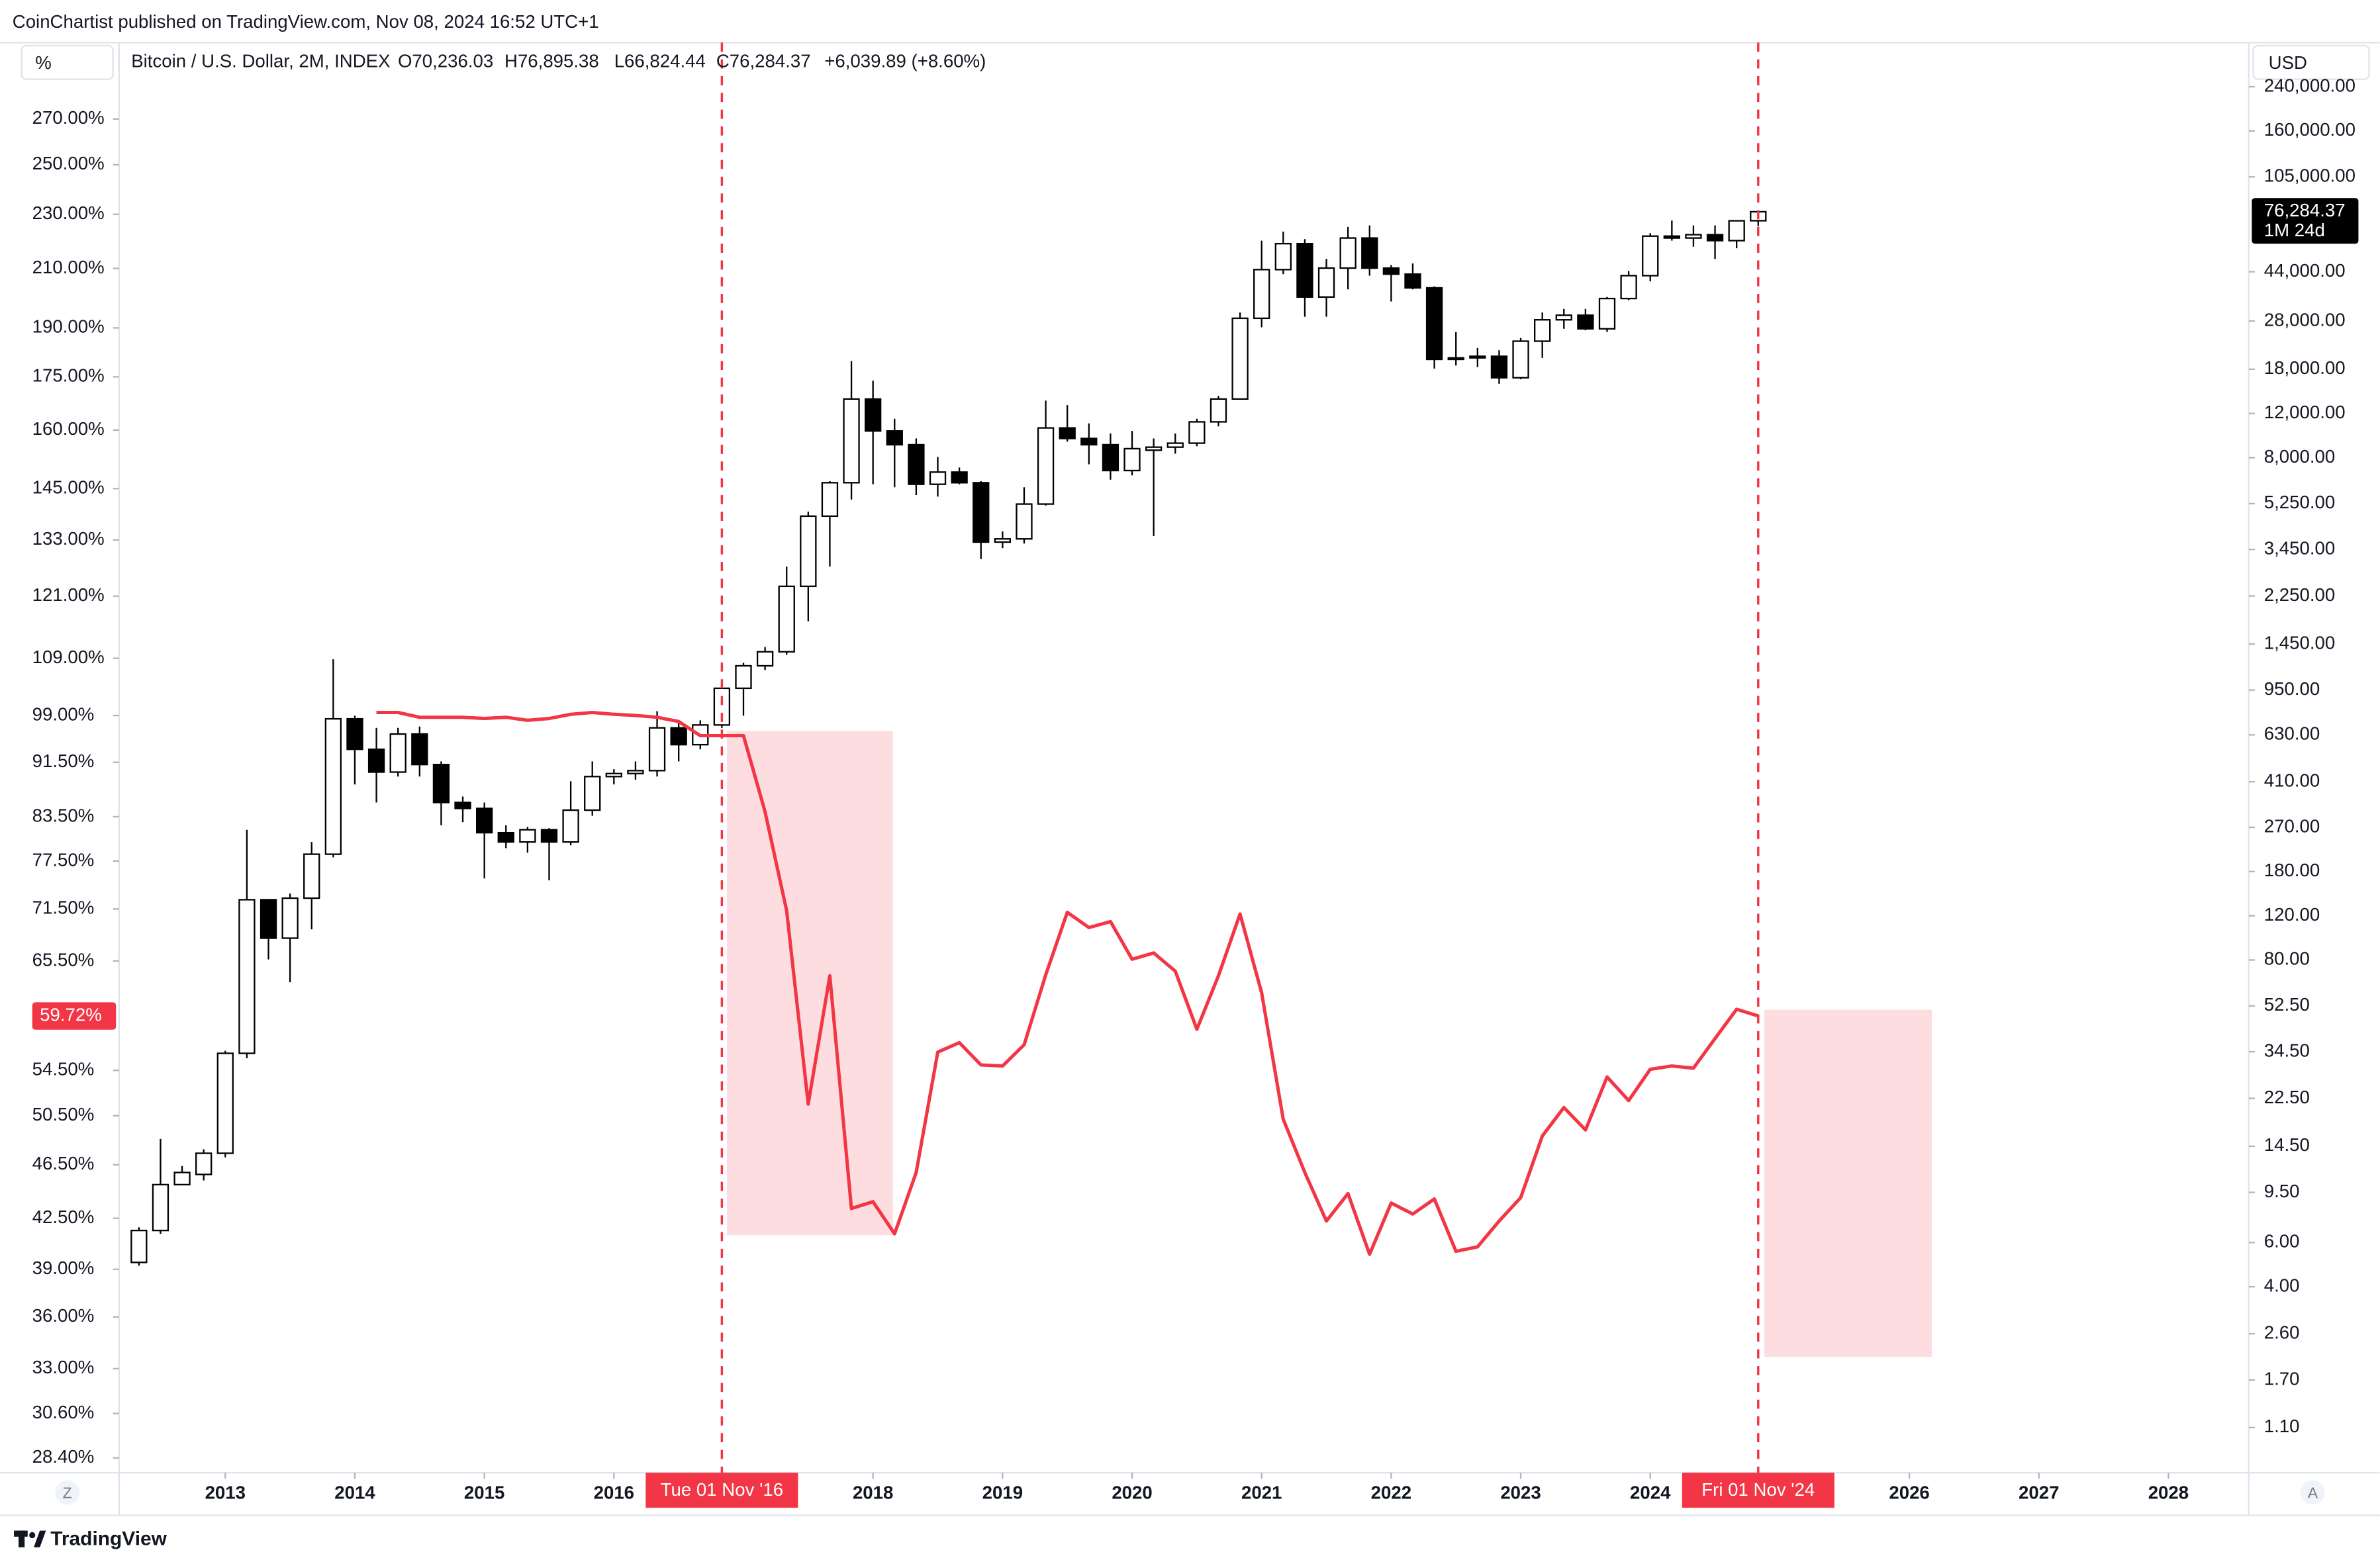 The height and width of the screenshot is (1558, 2380). I want to click on y2-tick-label: 630.00, so click(2292, 733).